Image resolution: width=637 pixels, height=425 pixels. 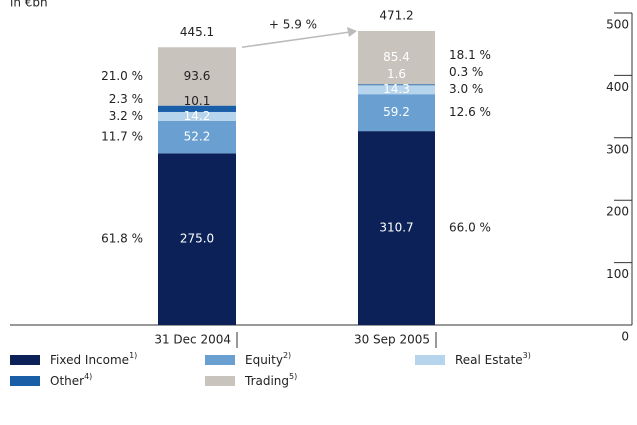 I want to click on growth-arrowhead, so click(x=352, y=31).